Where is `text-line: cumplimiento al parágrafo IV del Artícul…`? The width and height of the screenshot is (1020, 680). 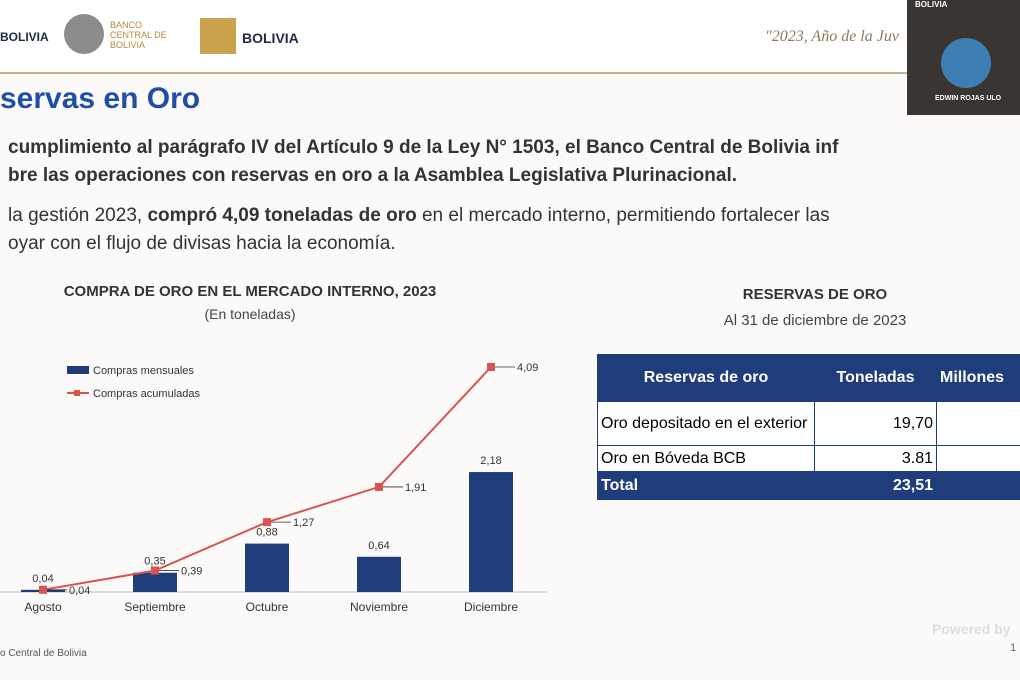
text-line: cumplimiento al parágrafo IV del Artícul… is located at coordinates (423, 147).